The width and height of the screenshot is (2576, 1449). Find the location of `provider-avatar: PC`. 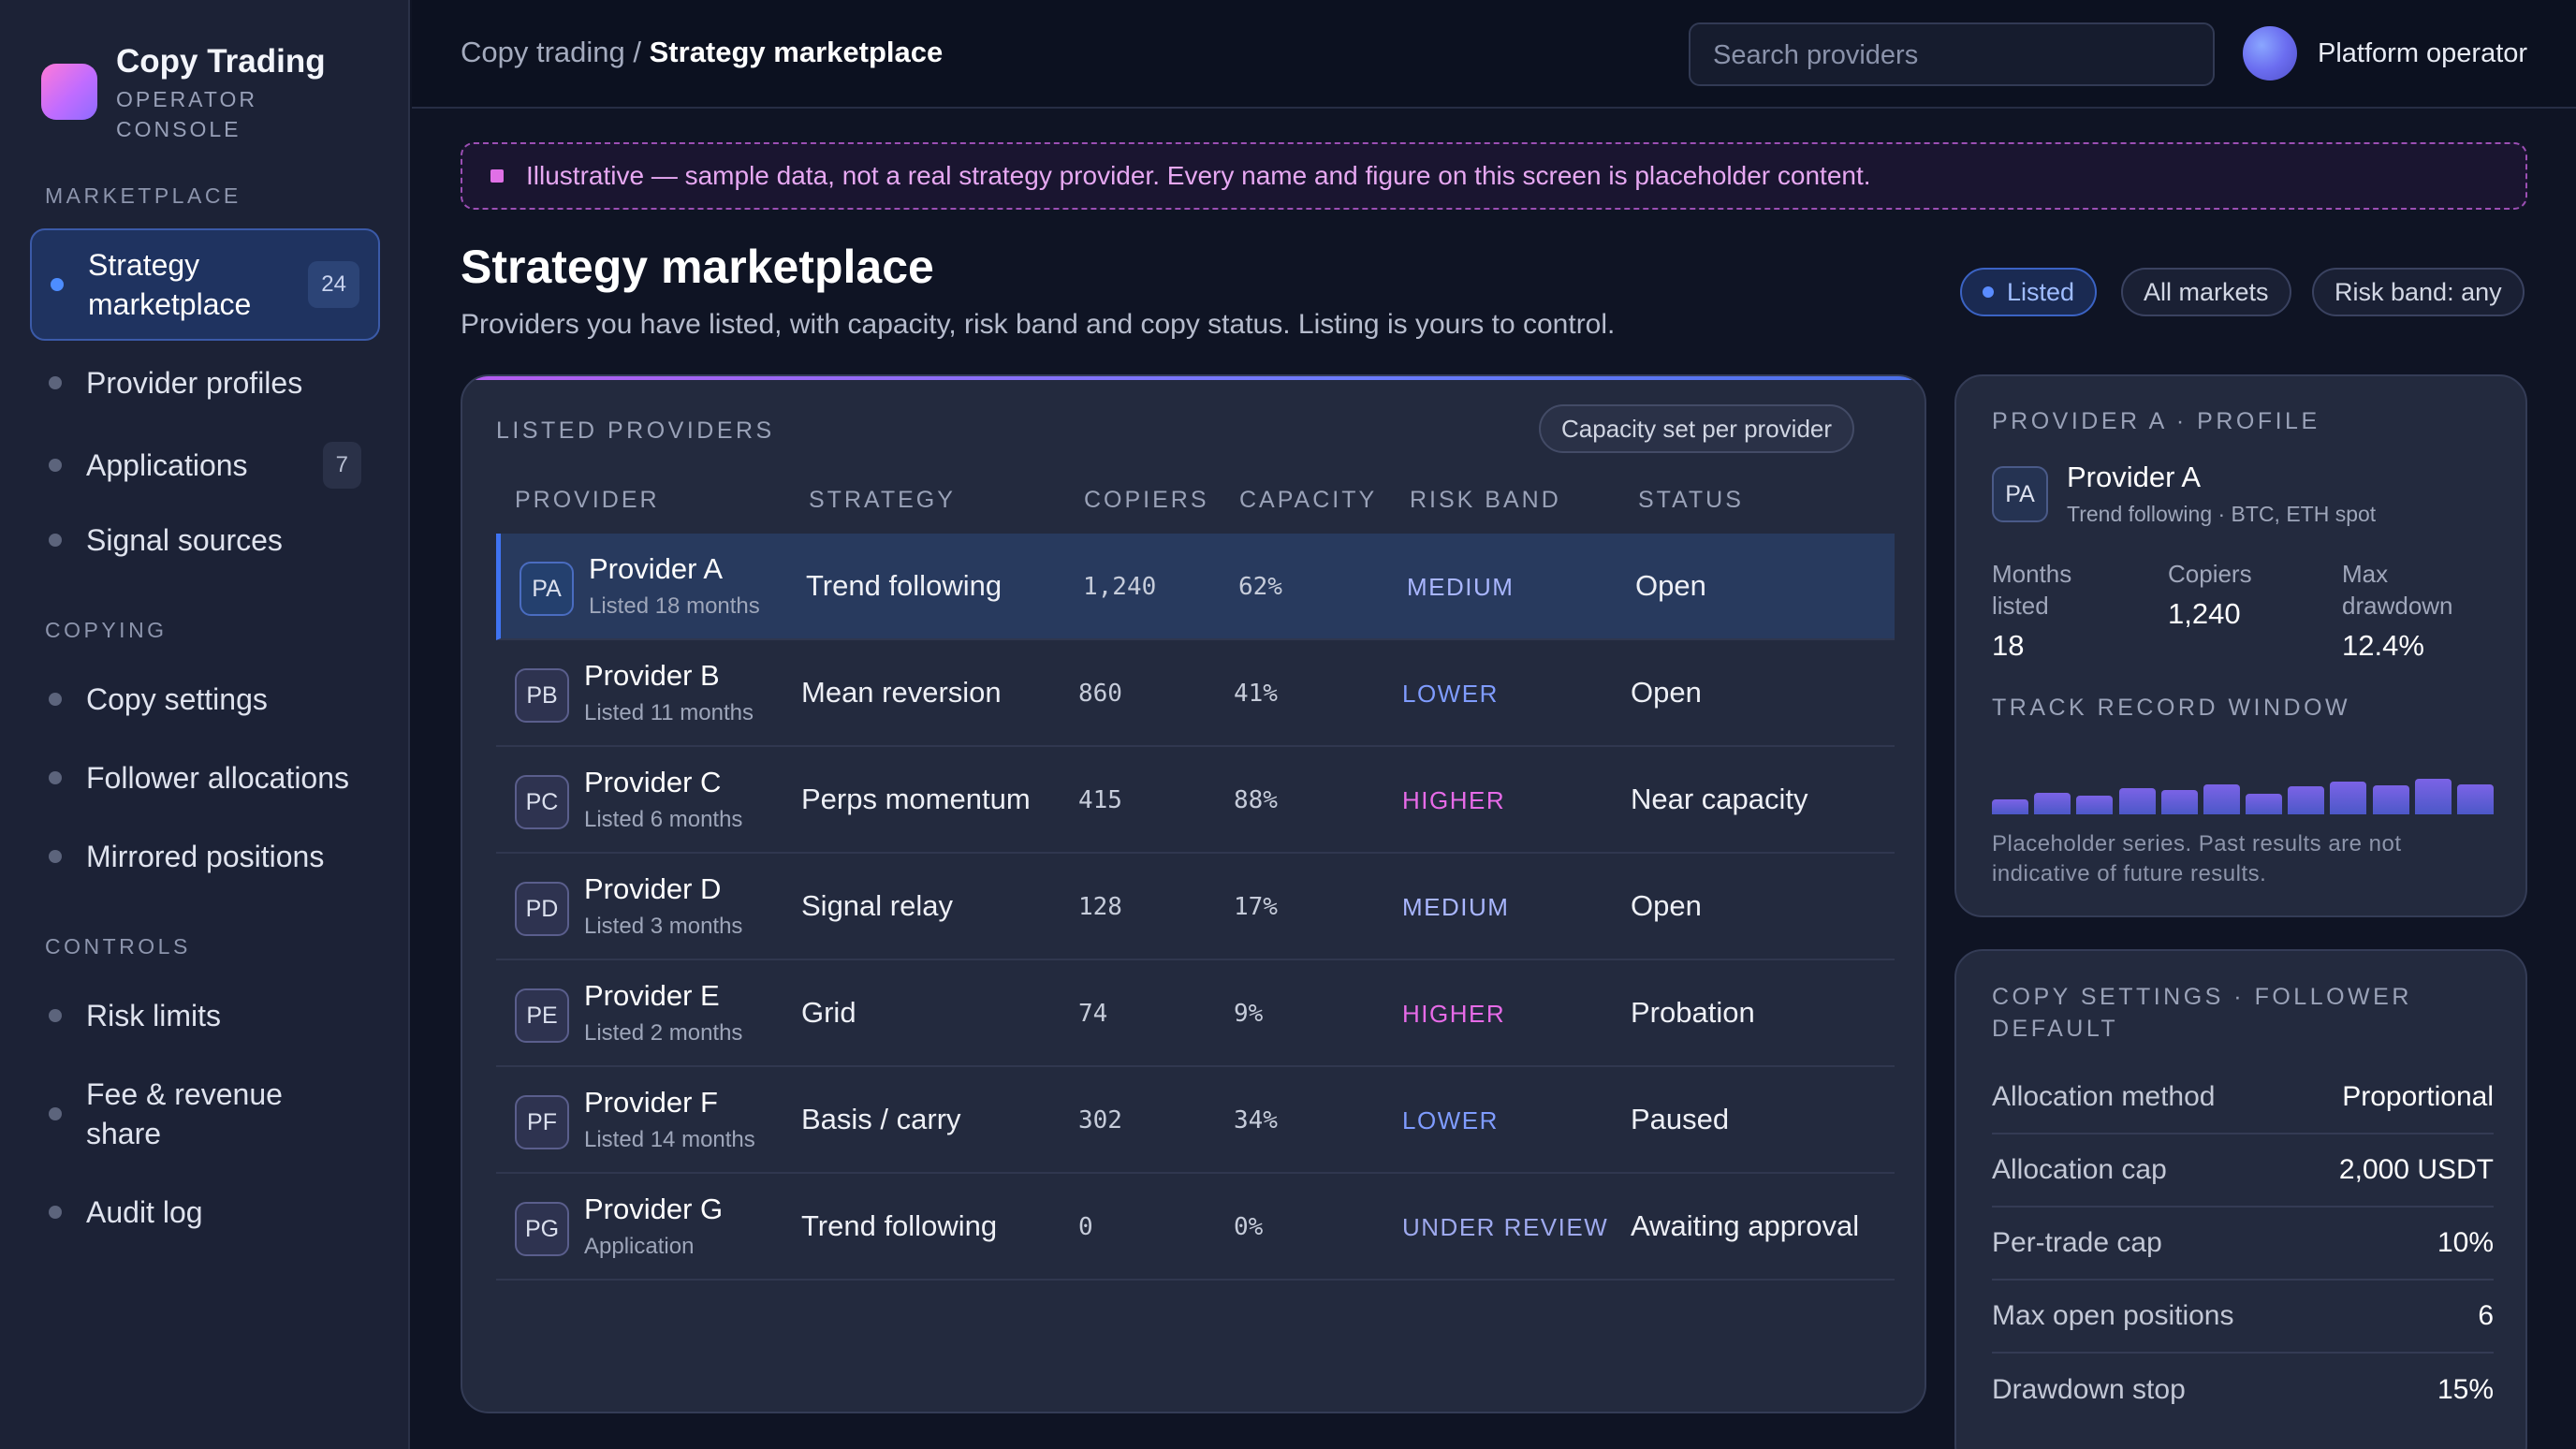

provider-avatar: PC is located at coordinates (542, 802).